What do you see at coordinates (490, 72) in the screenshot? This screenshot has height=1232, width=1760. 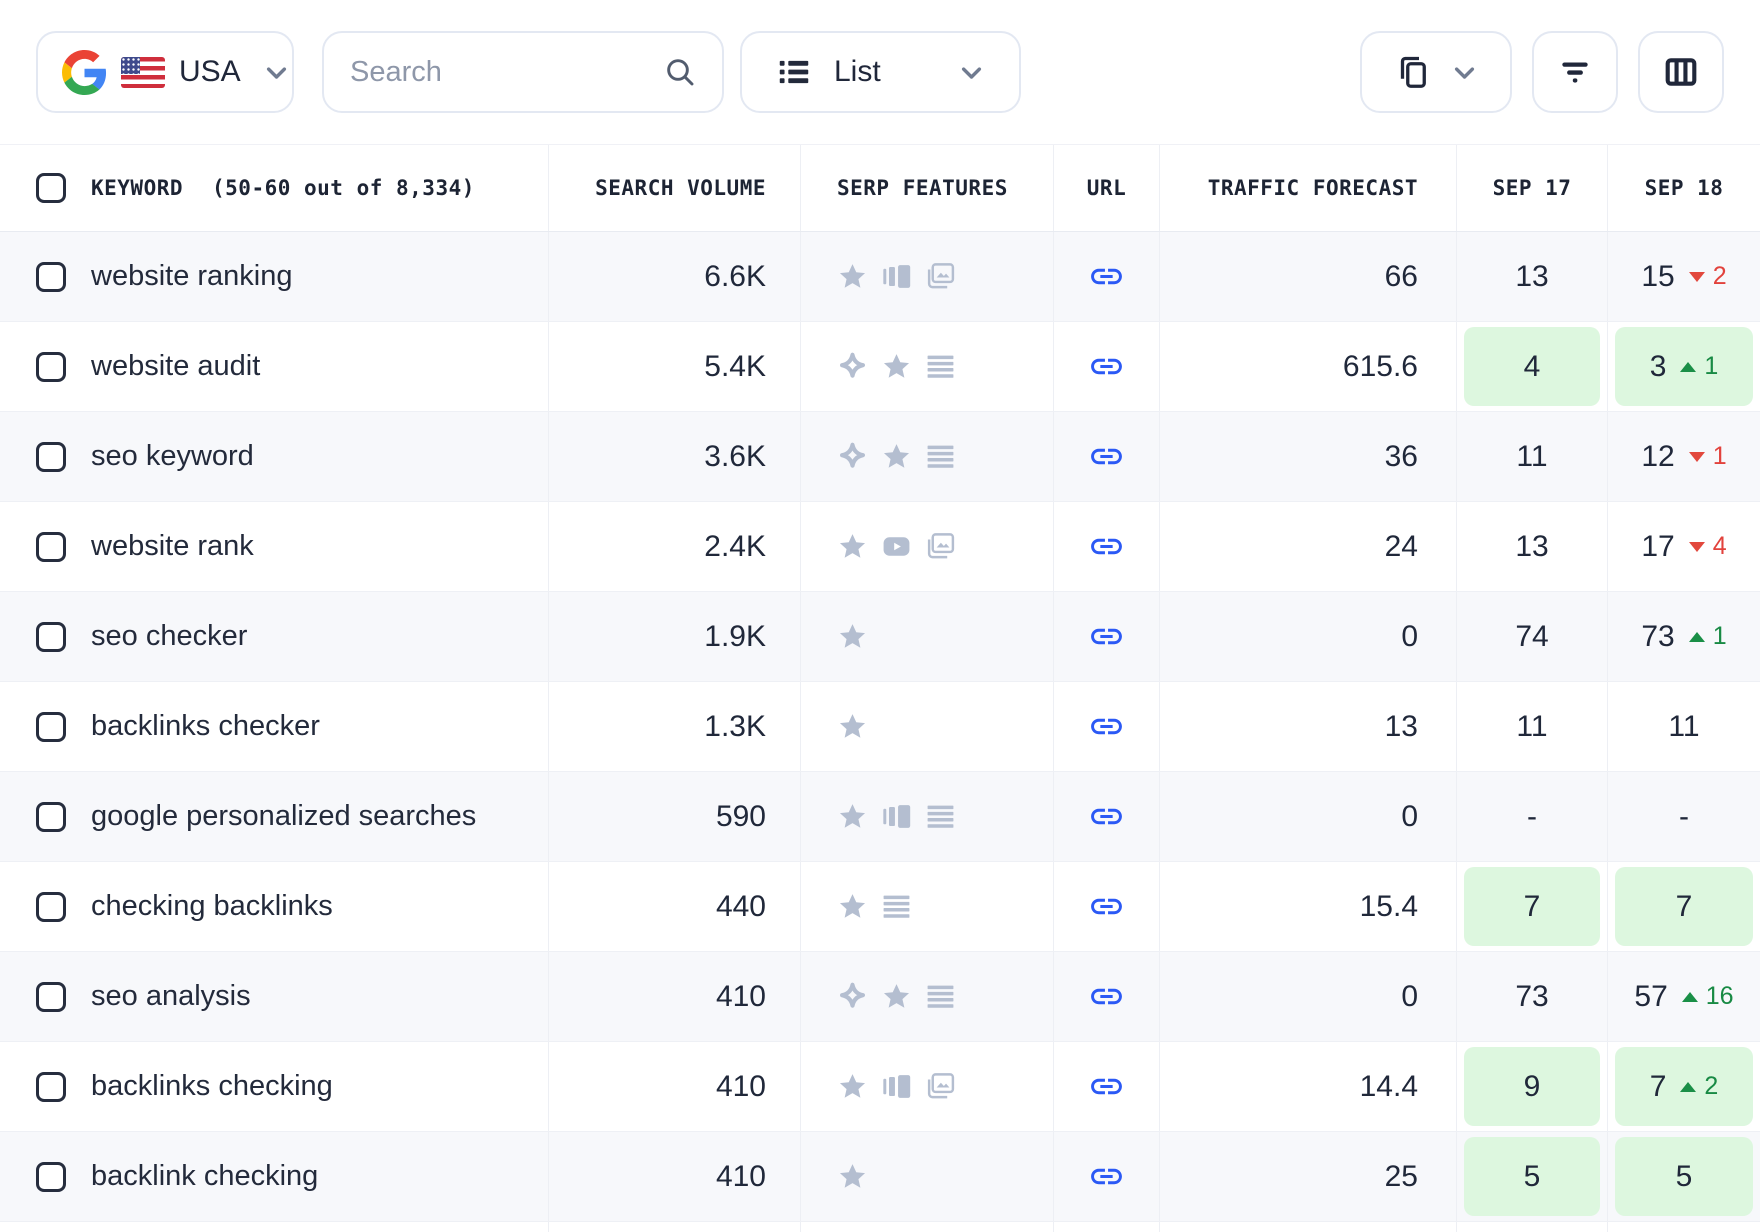 I see `search-input` at bounding box center [490, 72].